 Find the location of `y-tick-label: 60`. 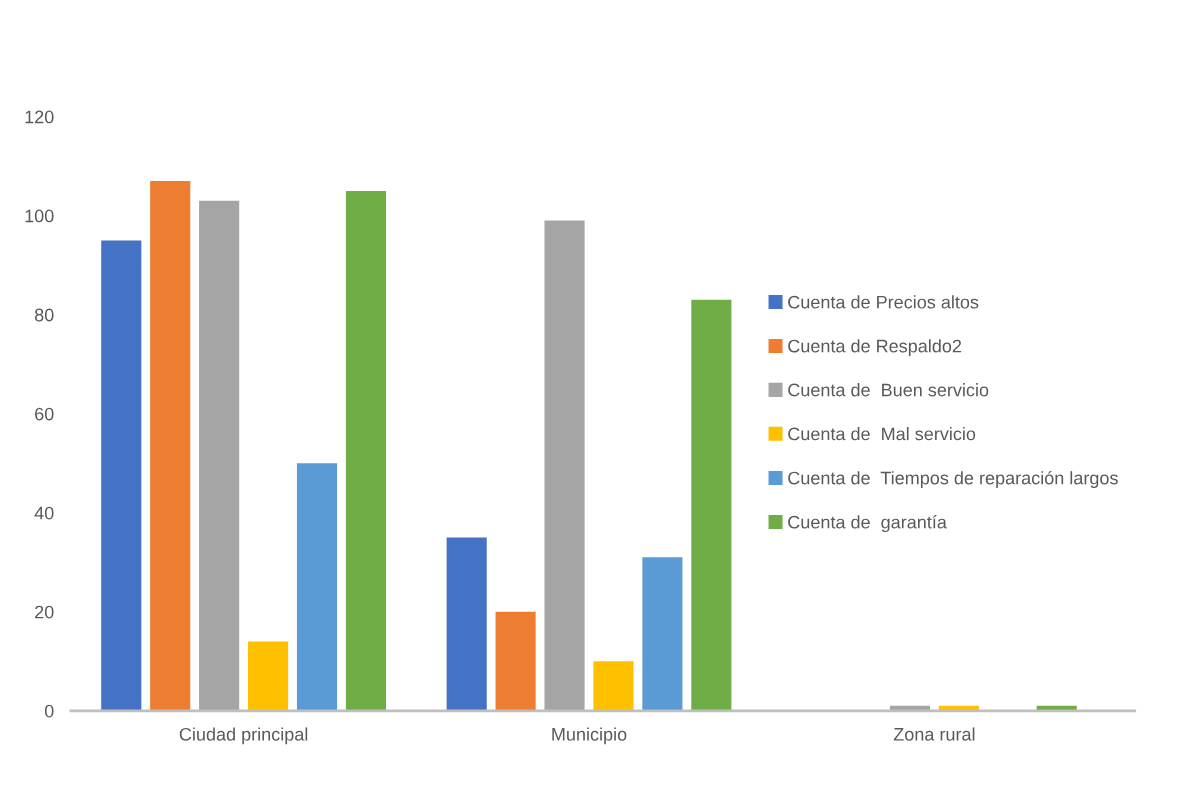

y-tick-label: 60 is located at coordinates (44, 414).